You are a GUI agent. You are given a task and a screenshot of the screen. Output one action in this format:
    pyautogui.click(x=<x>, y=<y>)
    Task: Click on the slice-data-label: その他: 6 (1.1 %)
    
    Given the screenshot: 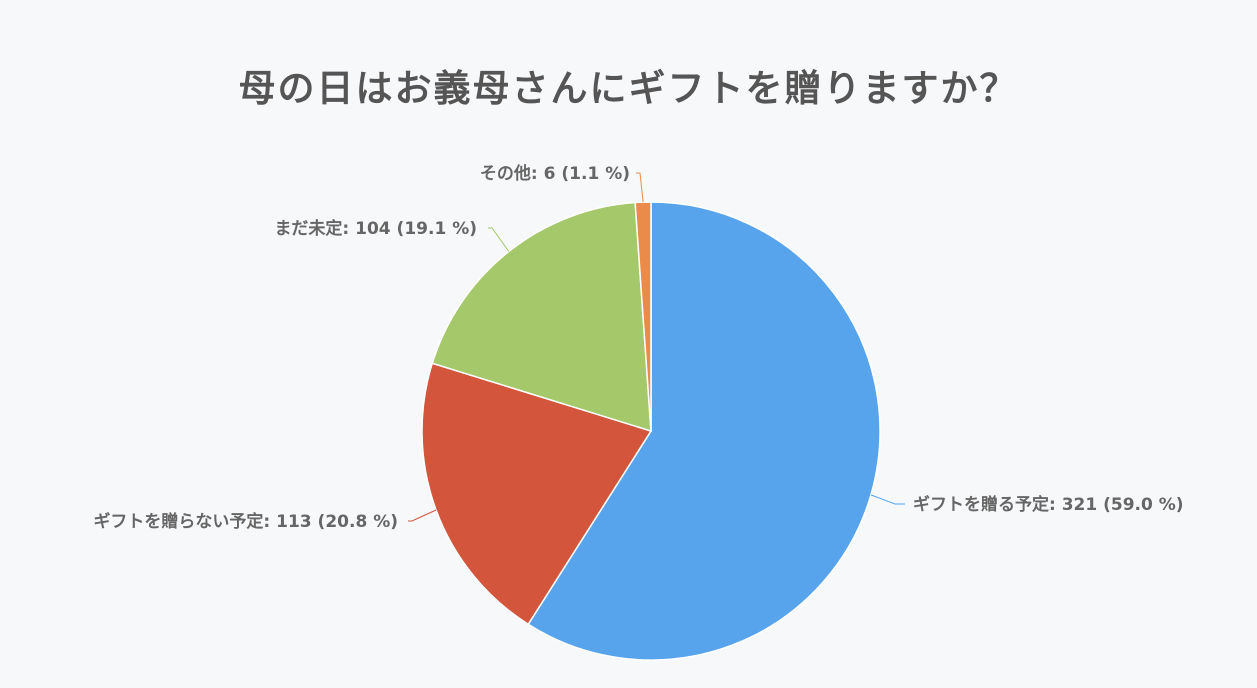 What is the action you would take?
    pyautogui.click(x=555, y=173)
    